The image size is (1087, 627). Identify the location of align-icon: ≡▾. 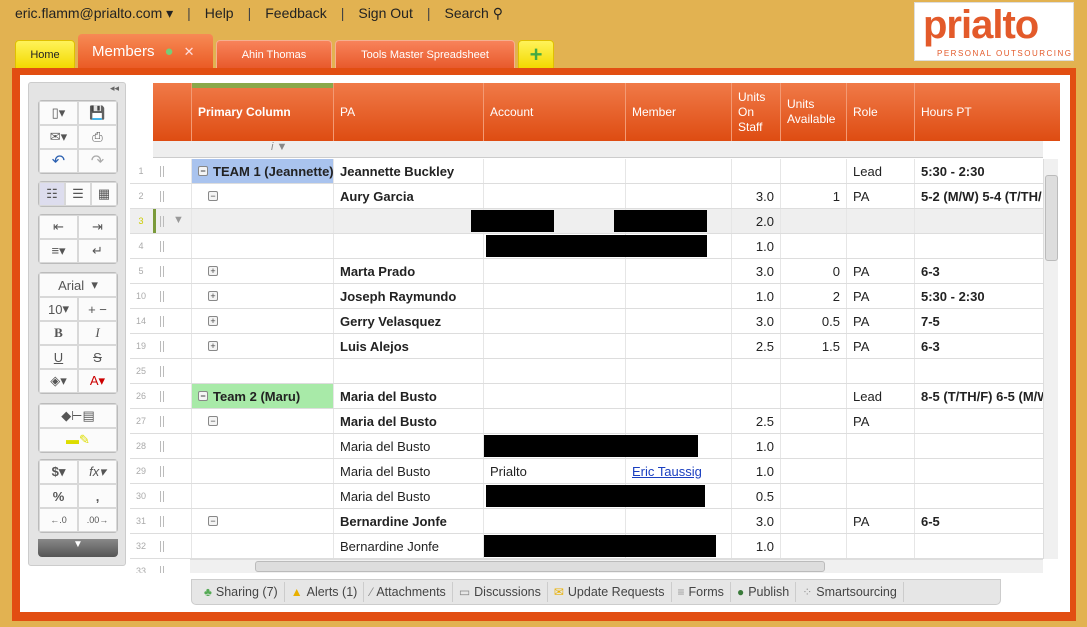
(58, 251).